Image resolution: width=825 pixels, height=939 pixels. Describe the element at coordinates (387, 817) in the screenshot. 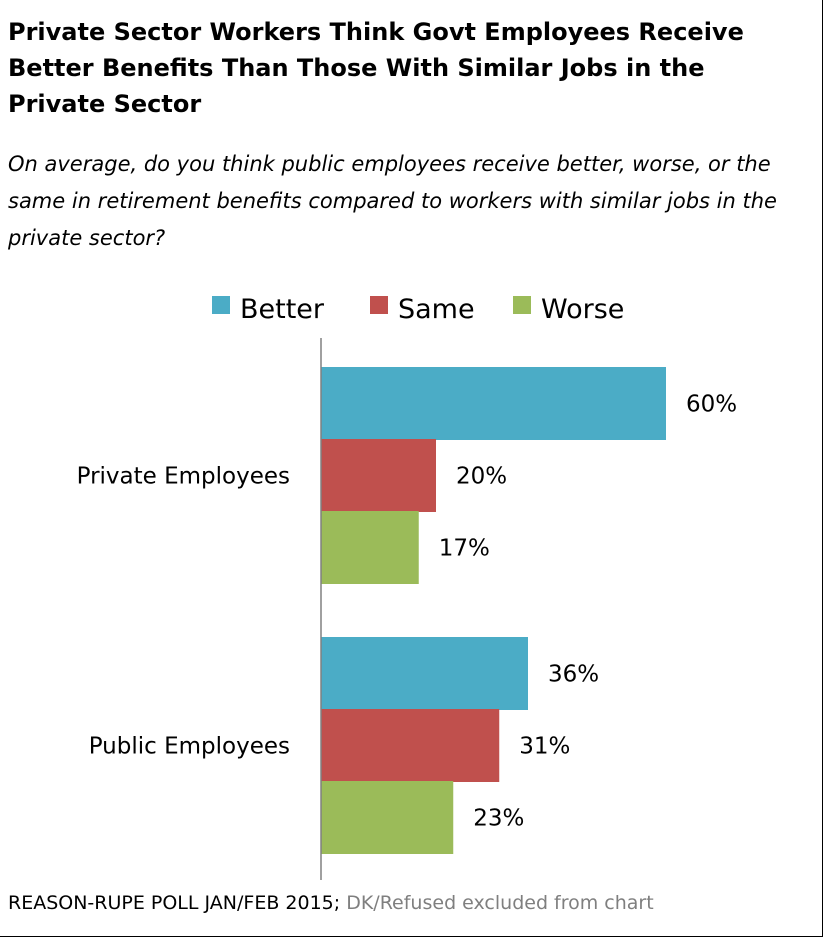

I see `bar-worse-public` at that location.